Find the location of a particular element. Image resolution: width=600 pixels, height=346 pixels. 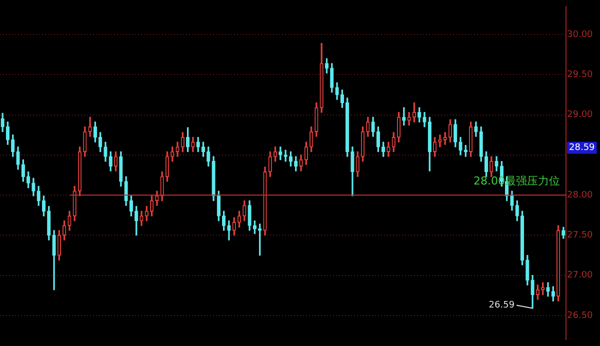

y-tick-label: 27.00 is located at coordinates (580, 275).